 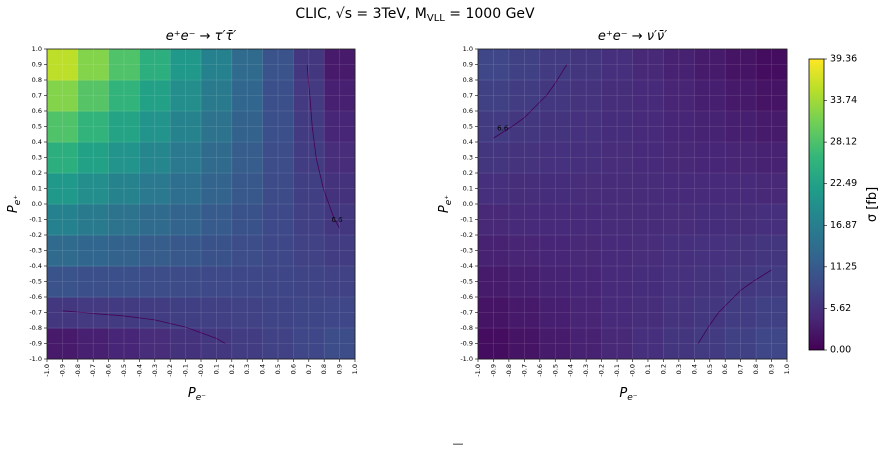 What do you see at coordinates (466, 235) in the screenshot?
I see `y-tick-label: -0.2` at bounding box center [466, 235].